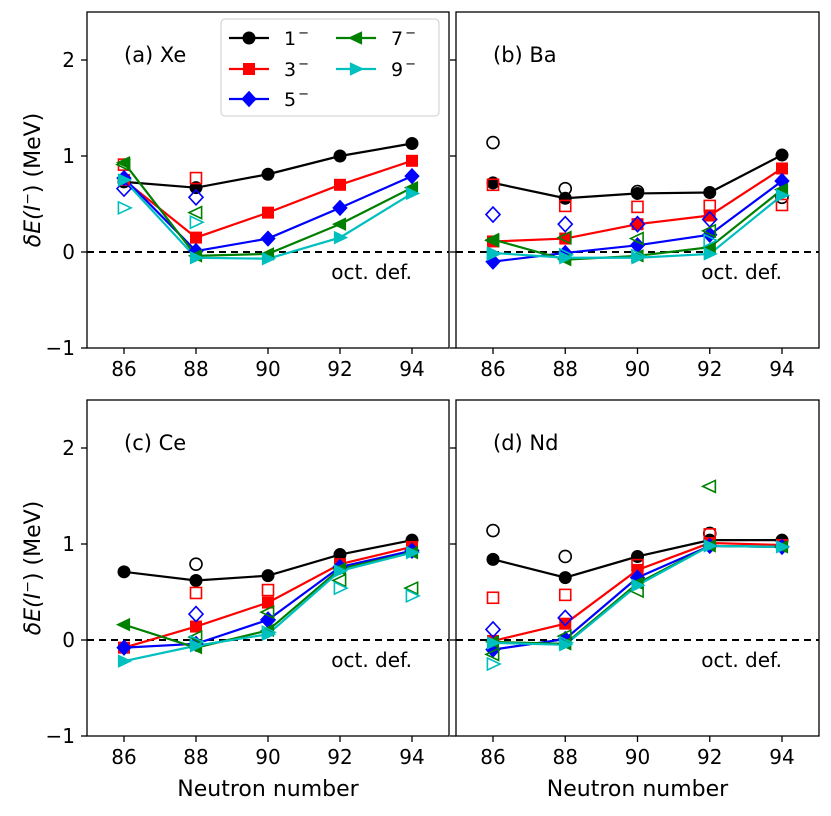 Image resolution: width=831 pixels, height=816 pixels. I want to click on legend-label-base: 7, so click(397, 39).